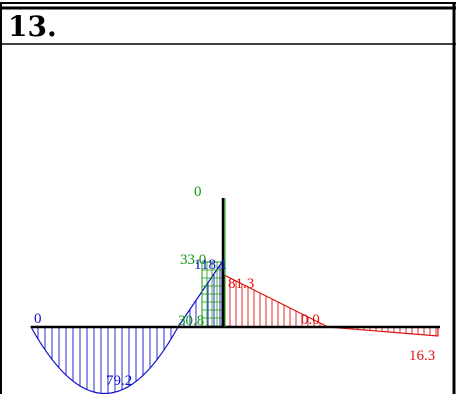  What do you see at coordinates (210, 265) in the screenshot?
I see `label-column-moment: 118.1` at bounding box center [210, 265].